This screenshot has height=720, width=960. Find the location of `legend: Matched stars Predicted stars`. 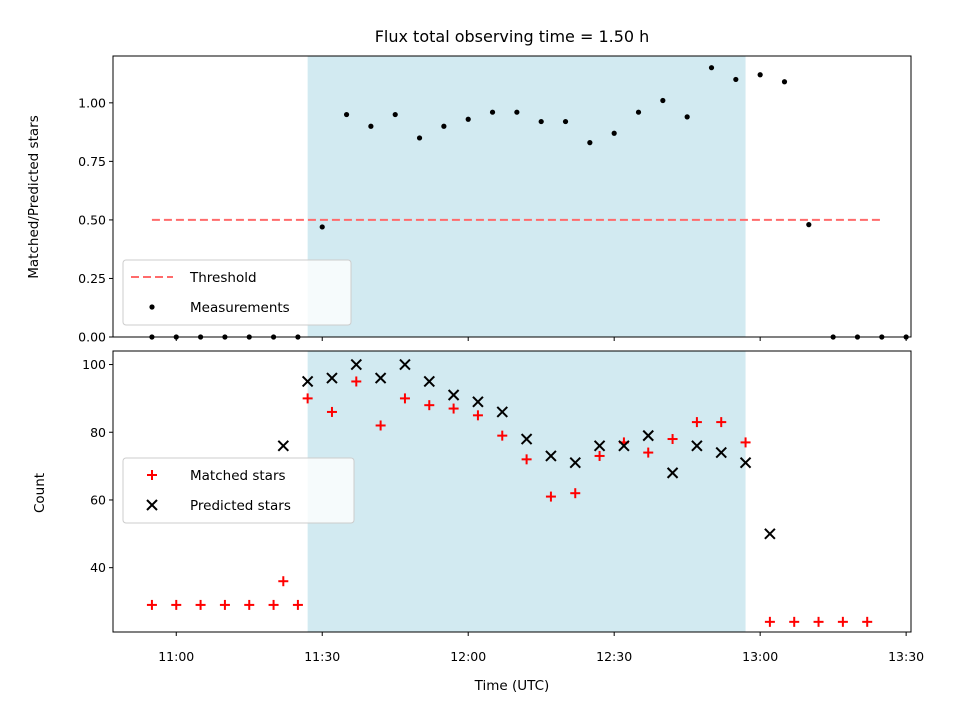

legend: Matched stars Predicted stars is located at coordinates (238, 490).